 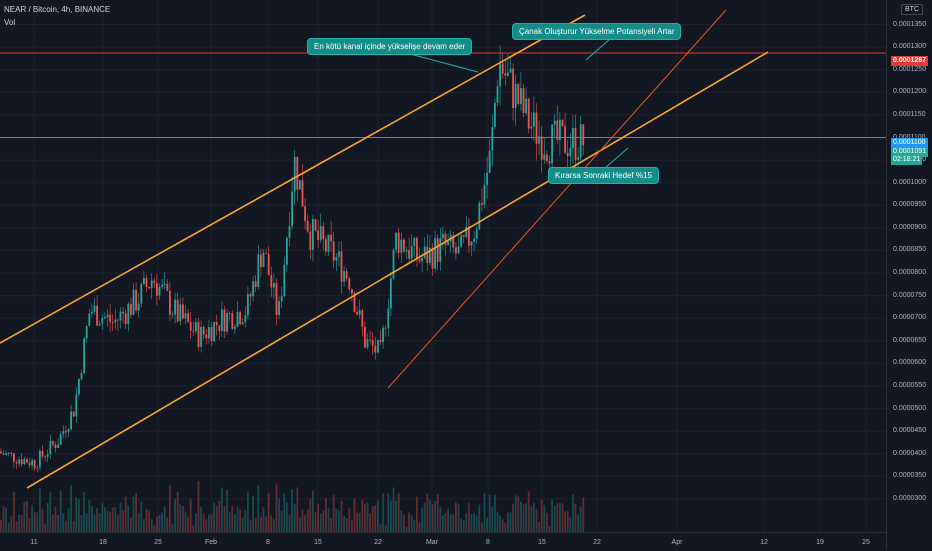 I want to click on price-tick-label: 0.0001000, so click(x=910, y=182).